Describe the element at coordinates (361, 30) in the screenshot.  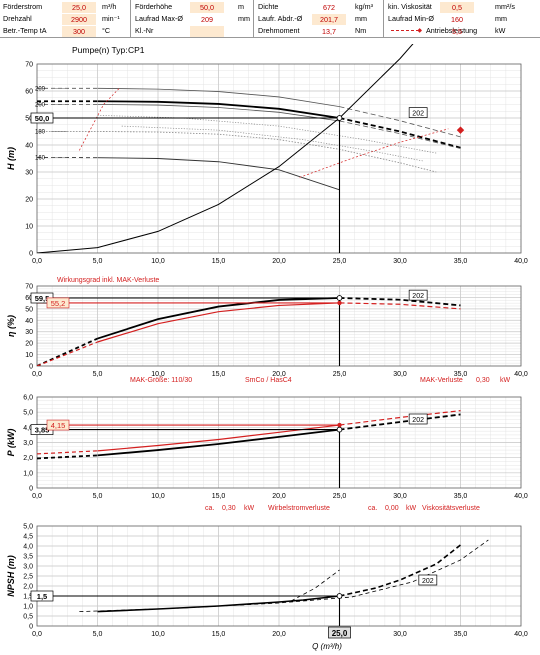
I see `header-unit: Nm` at that location.